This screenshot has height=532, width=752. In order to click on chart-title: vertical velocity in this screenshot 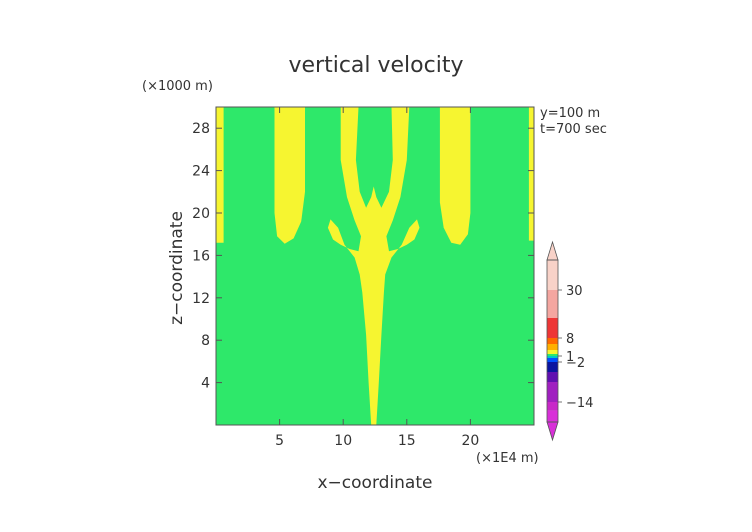, I will do `click(375, 65)`.